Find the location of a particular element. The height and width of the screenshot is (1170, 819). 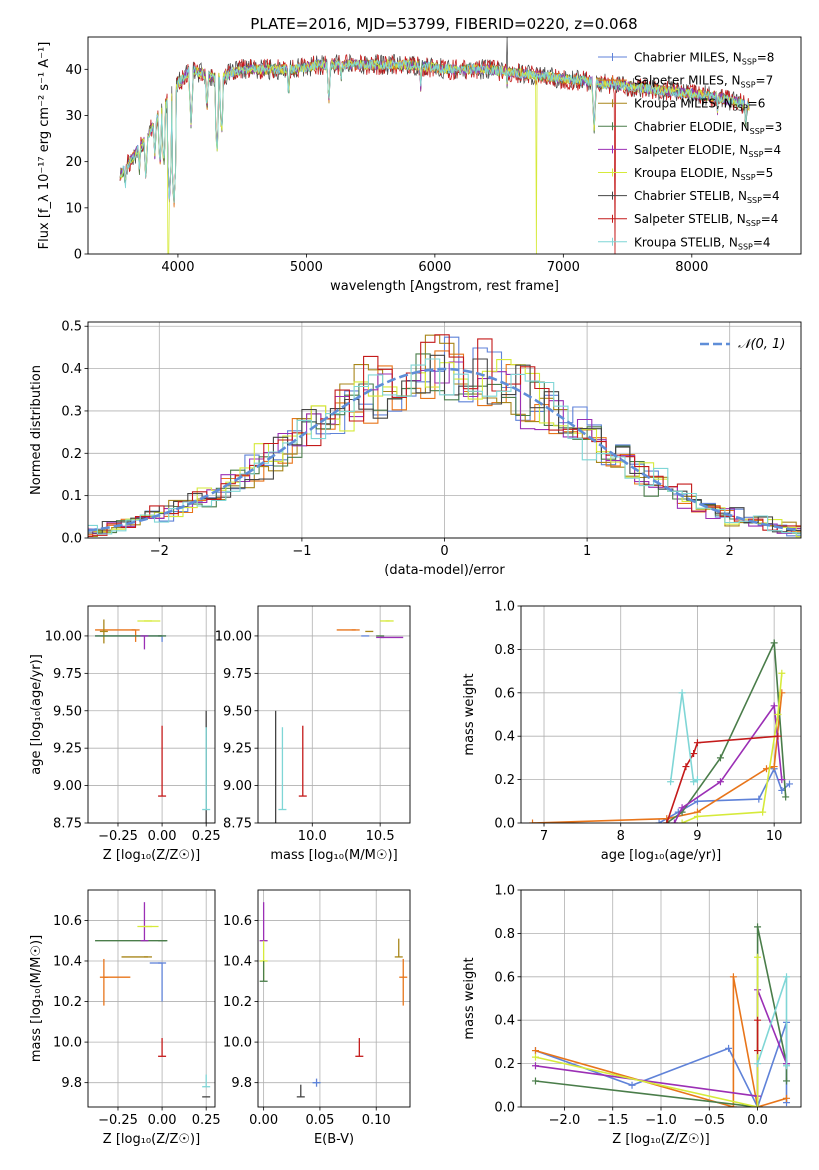

age_vs_mass-ticks: 10.0 10.5 8.75 9.00 9.25 9.50 9.75 10.00 is located at coordinates (305, 736).